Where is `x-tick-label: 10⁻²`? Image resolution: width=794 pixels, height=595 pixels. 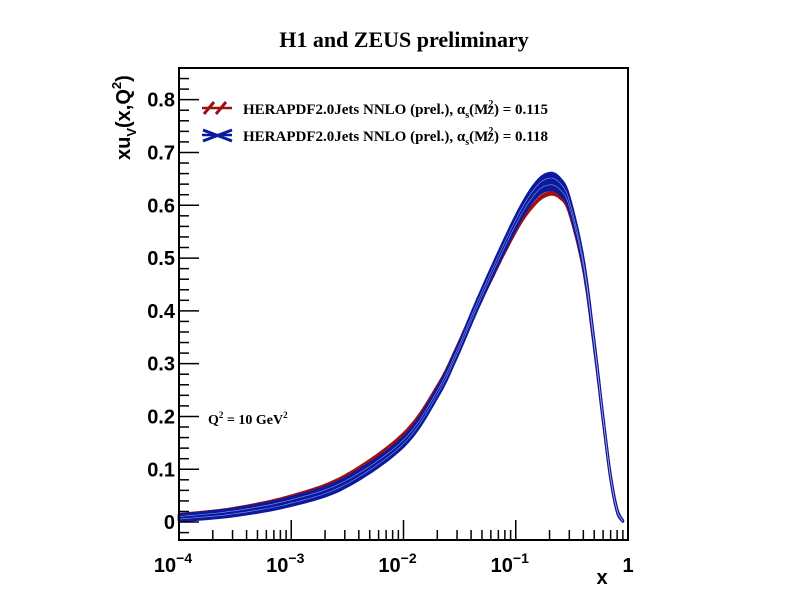
x-tick-label: 10⁻² is located at coordinates (397, 563).